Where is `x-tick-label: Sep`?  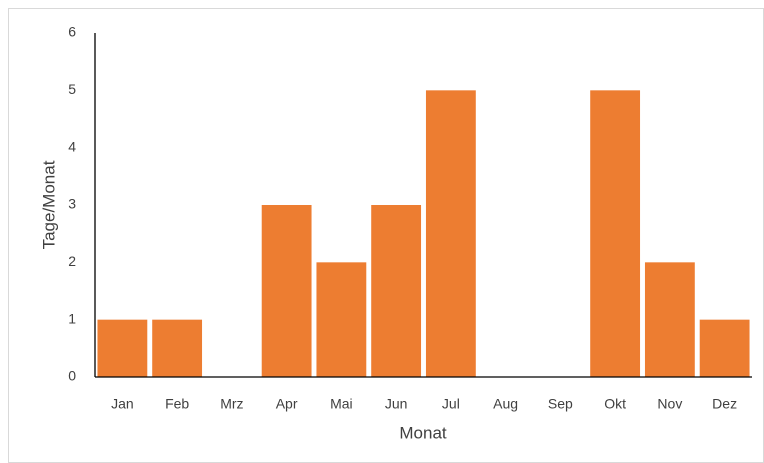 x-tick-label: Sep is located at coordinates (560, 404).